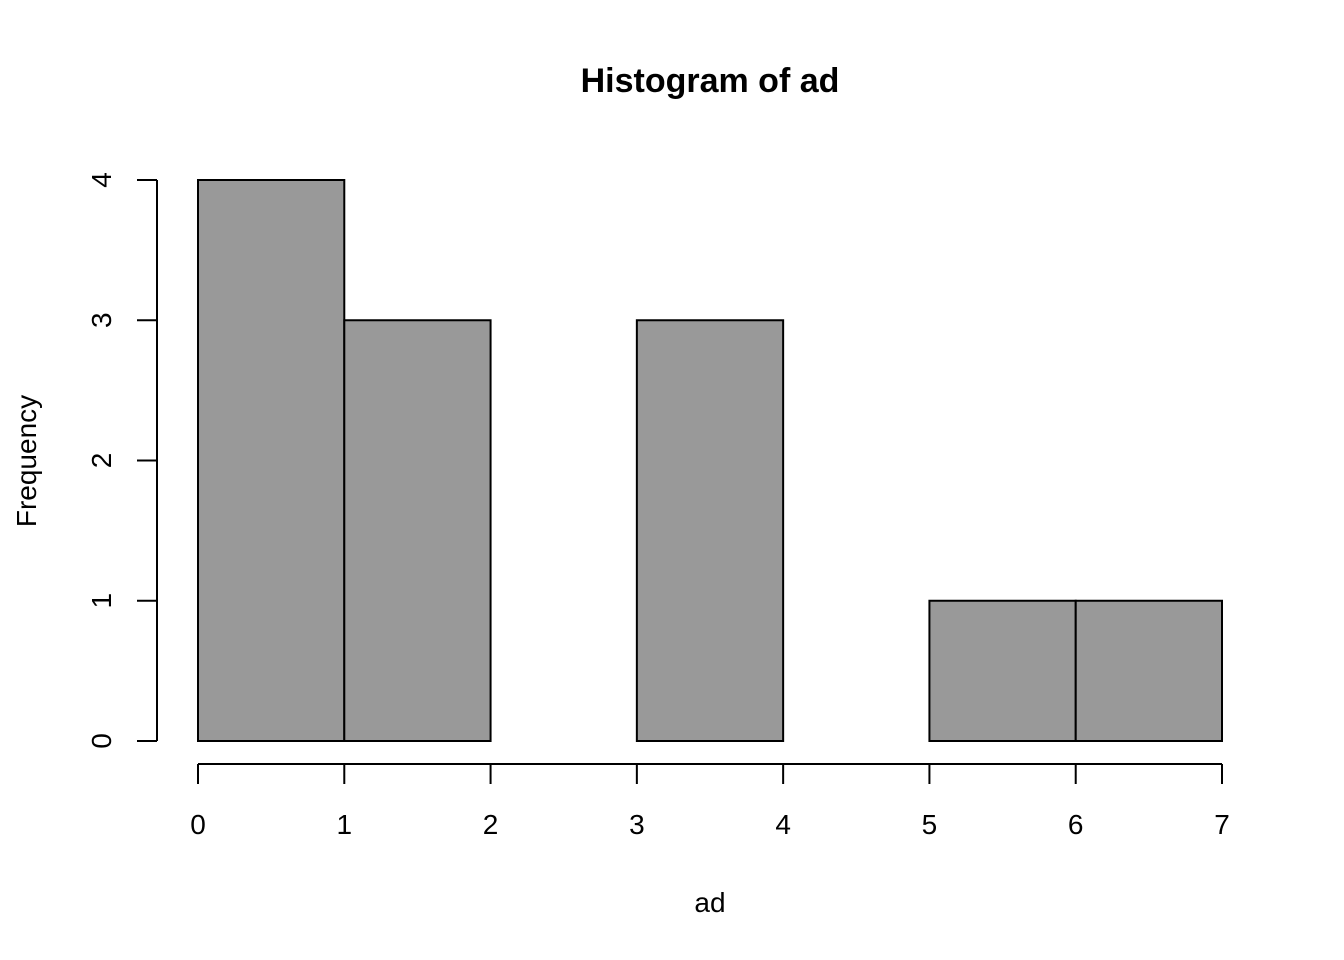 The width and height of the screenshot is (1344, 960). I want to click on y-tick-label: 2, so click(101, 461).